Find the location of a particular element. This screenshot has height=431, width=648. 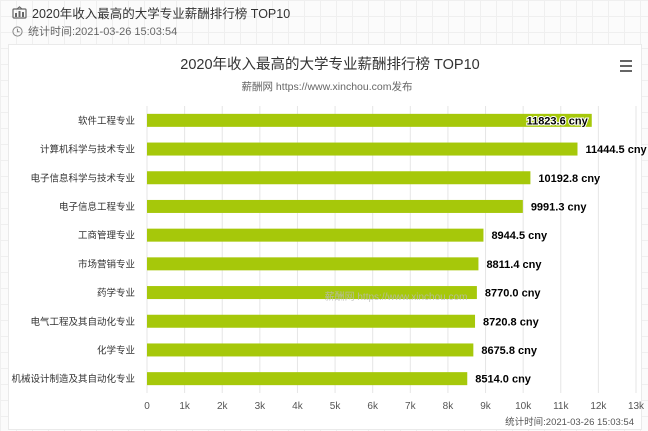

x-tick-label: 2k is located at coordinates (223, 406).